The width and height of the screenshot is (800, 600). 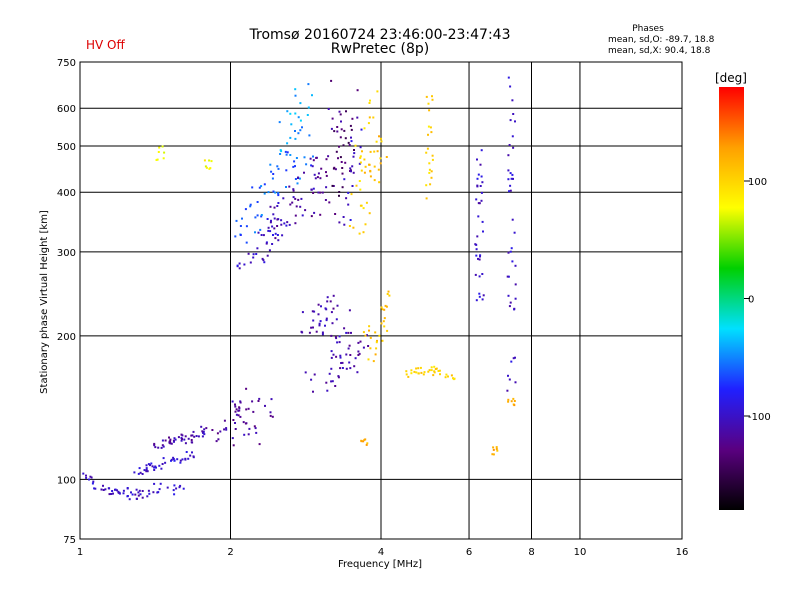 I want to click on x-tick-label: 1, so click(x=80, y=552).